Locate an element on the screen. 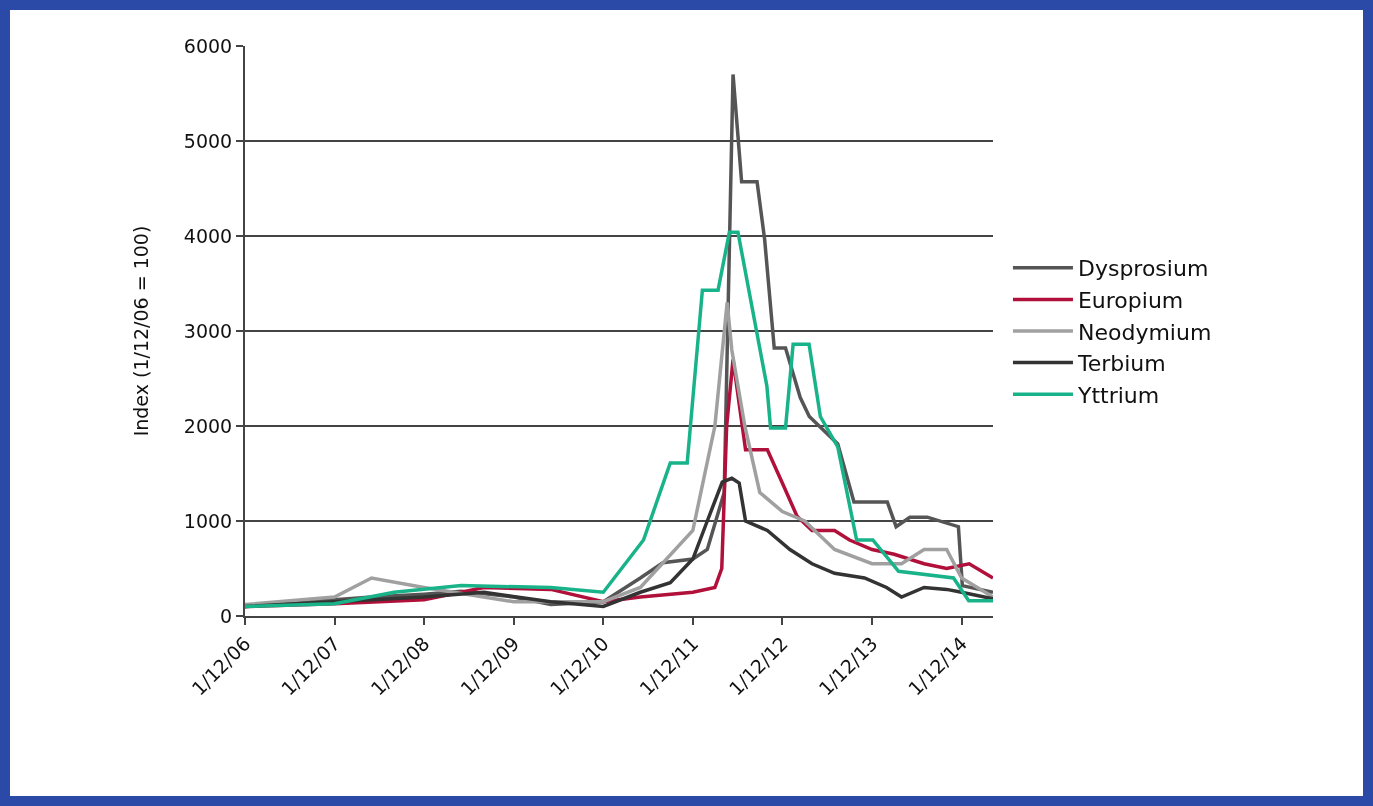 The image size is (1373, 806). y-tick-label: 3000 is located at coordinates (208, 330).